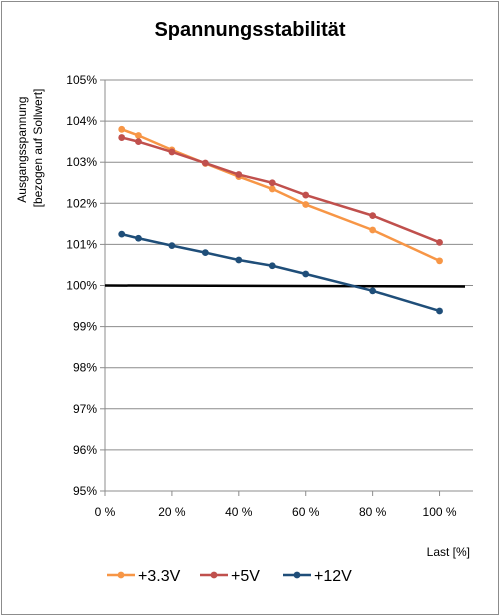 Image resolution: width=500 pixels, height=616 pixels. I want to click on y-tick-label: 105%, so click(81, 80).